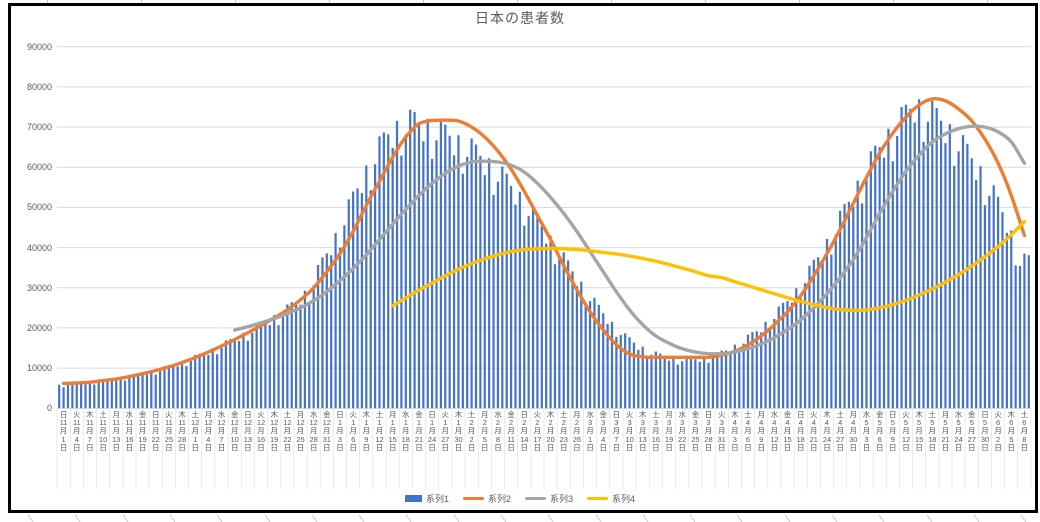 Image resolution: width=1040 pixels, height=522 pixels. I want to click on x-axis-tick-label: 金 2 月 11 日, so click(511, 431).